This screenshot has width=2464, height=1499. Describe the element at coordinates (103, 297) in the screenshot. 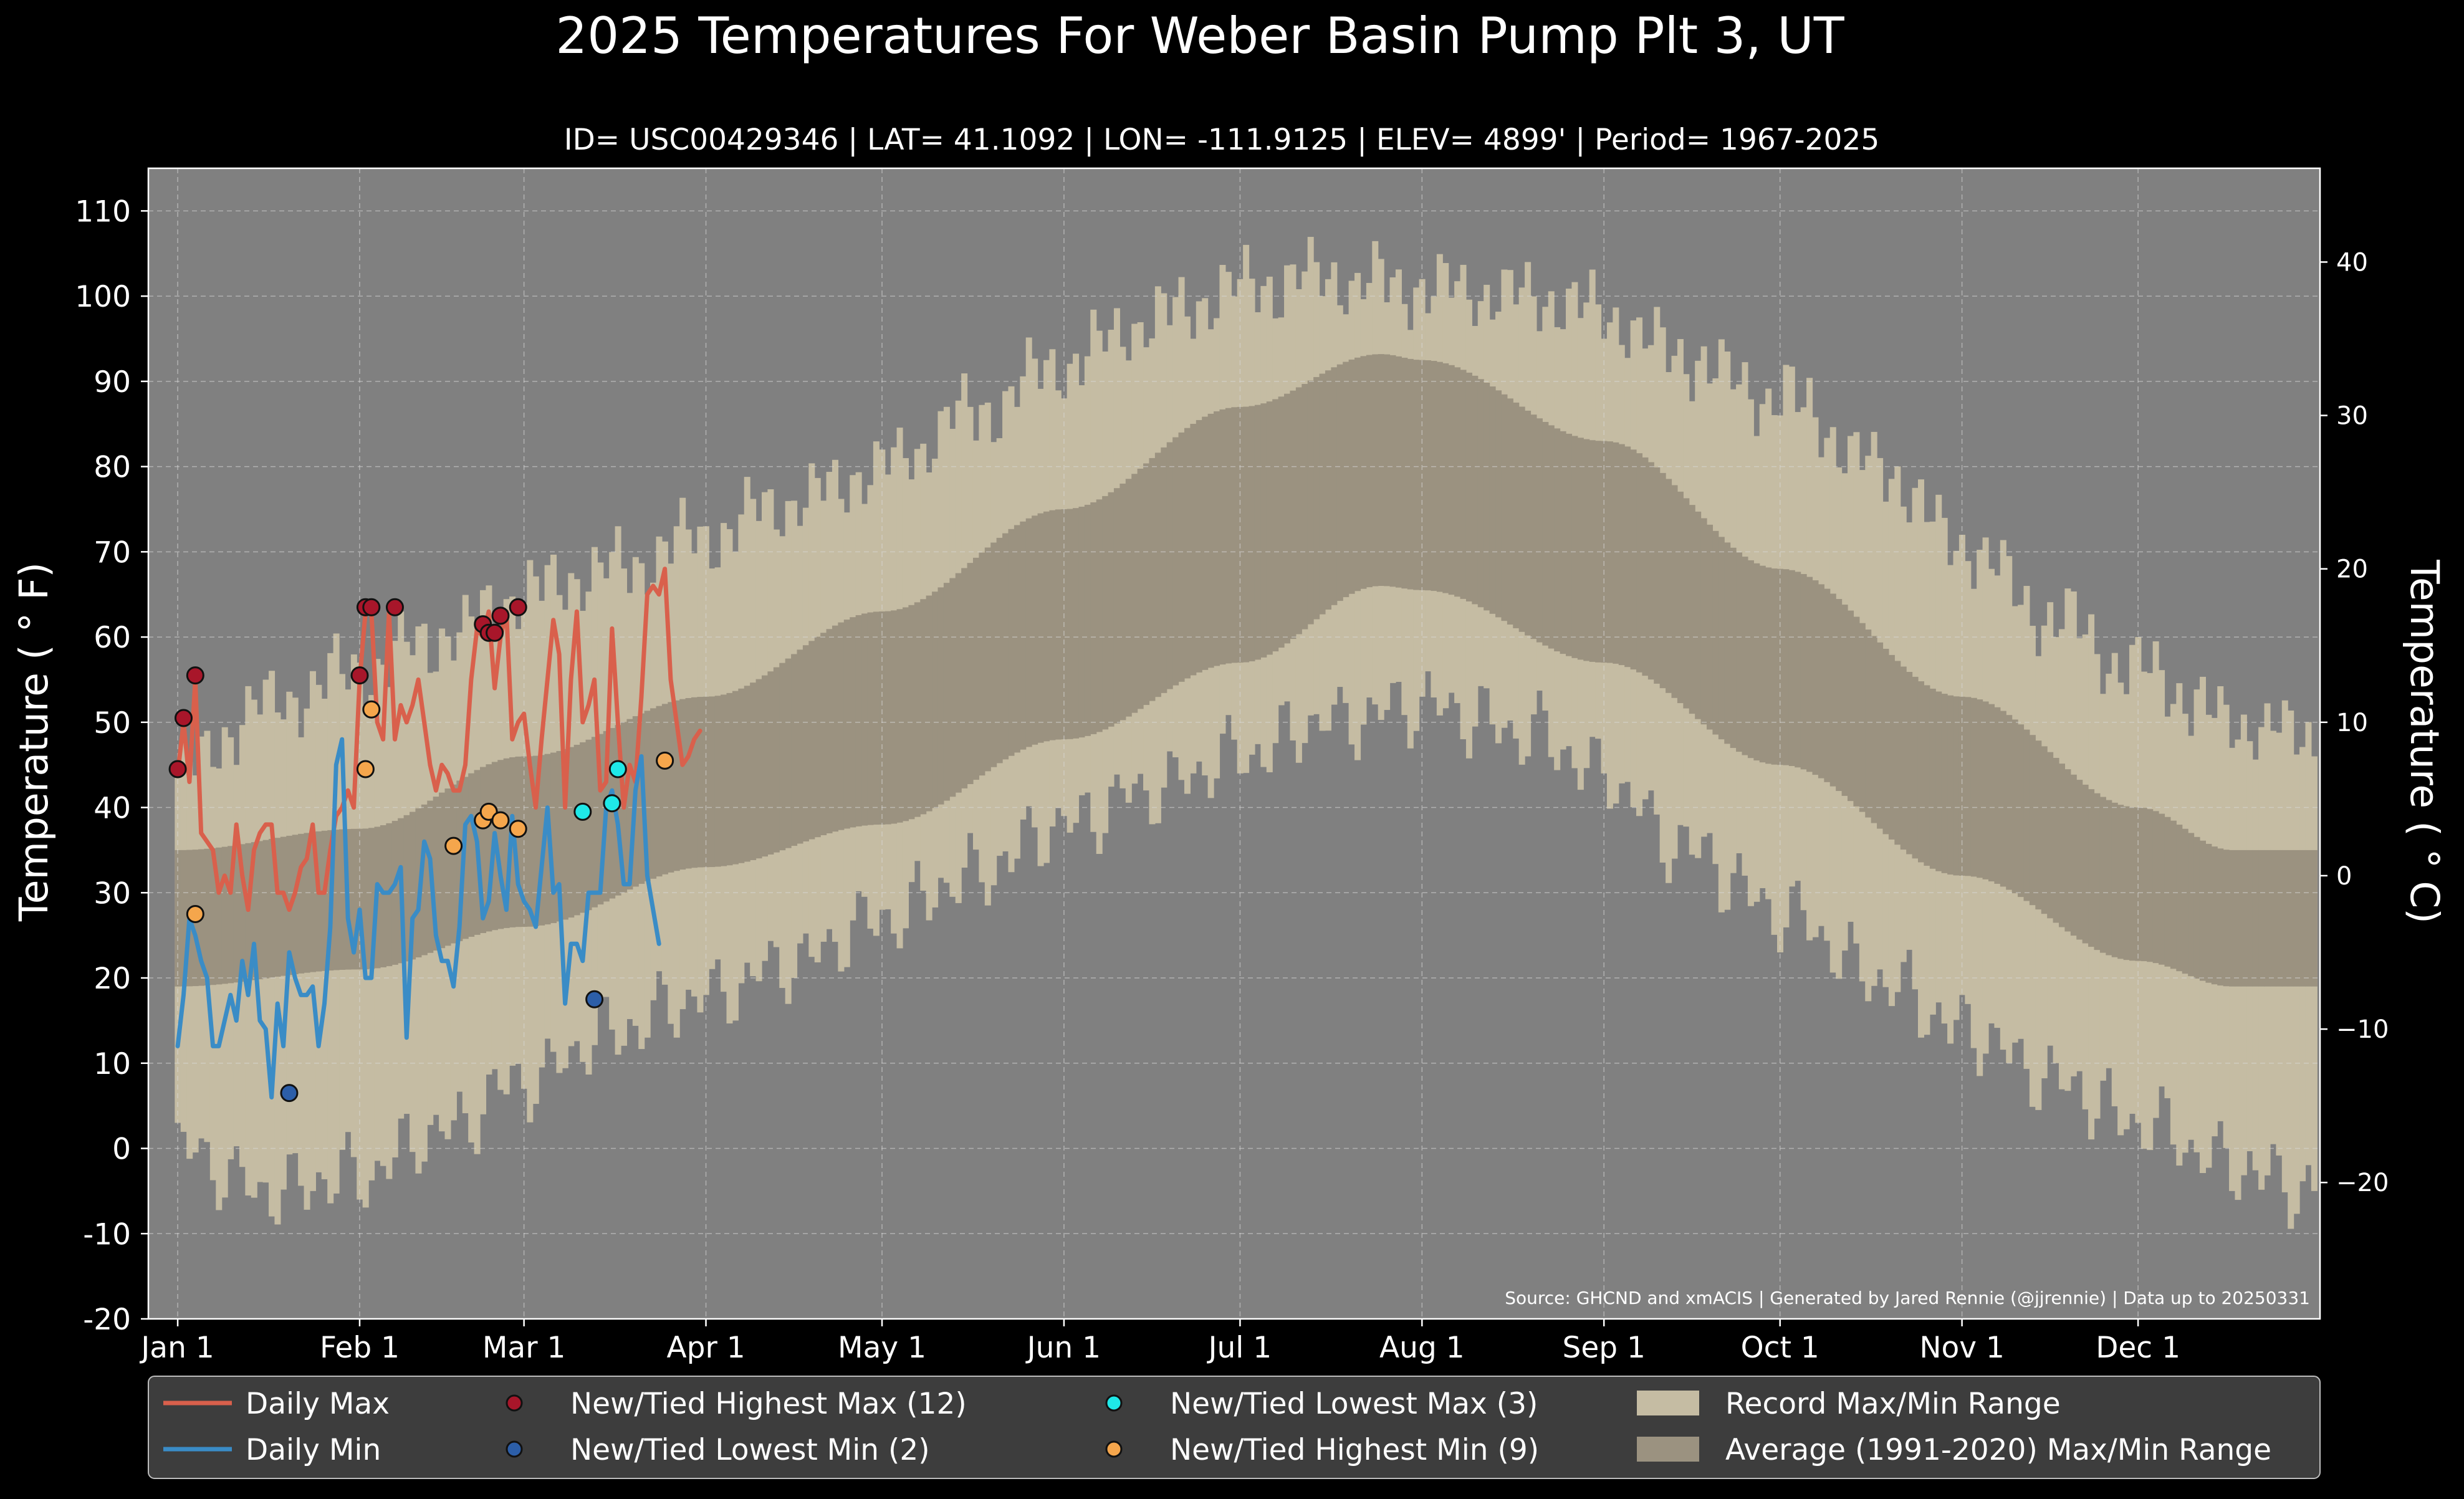

I see `y-tick-label: 100` at that location.